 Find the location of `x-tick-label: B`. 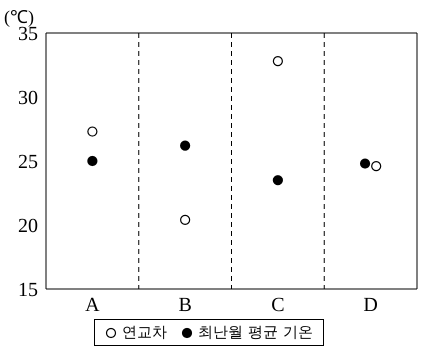

x-tick-label: B is located at coordinates (185, 305).